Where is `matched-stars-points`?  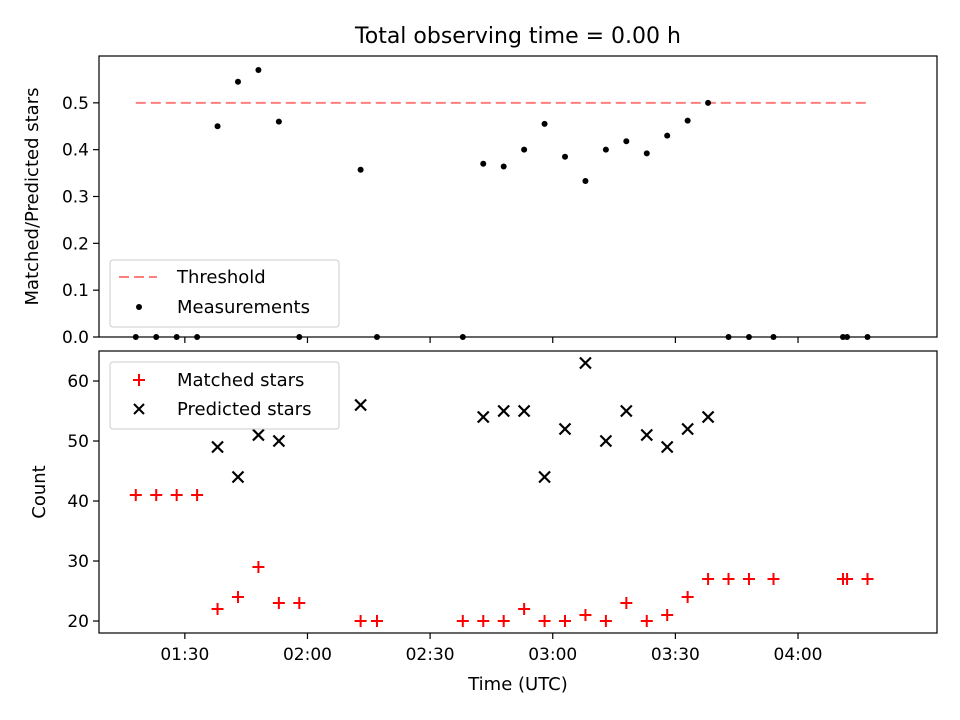 matched-stars-points is located at coordinates (501, 558).